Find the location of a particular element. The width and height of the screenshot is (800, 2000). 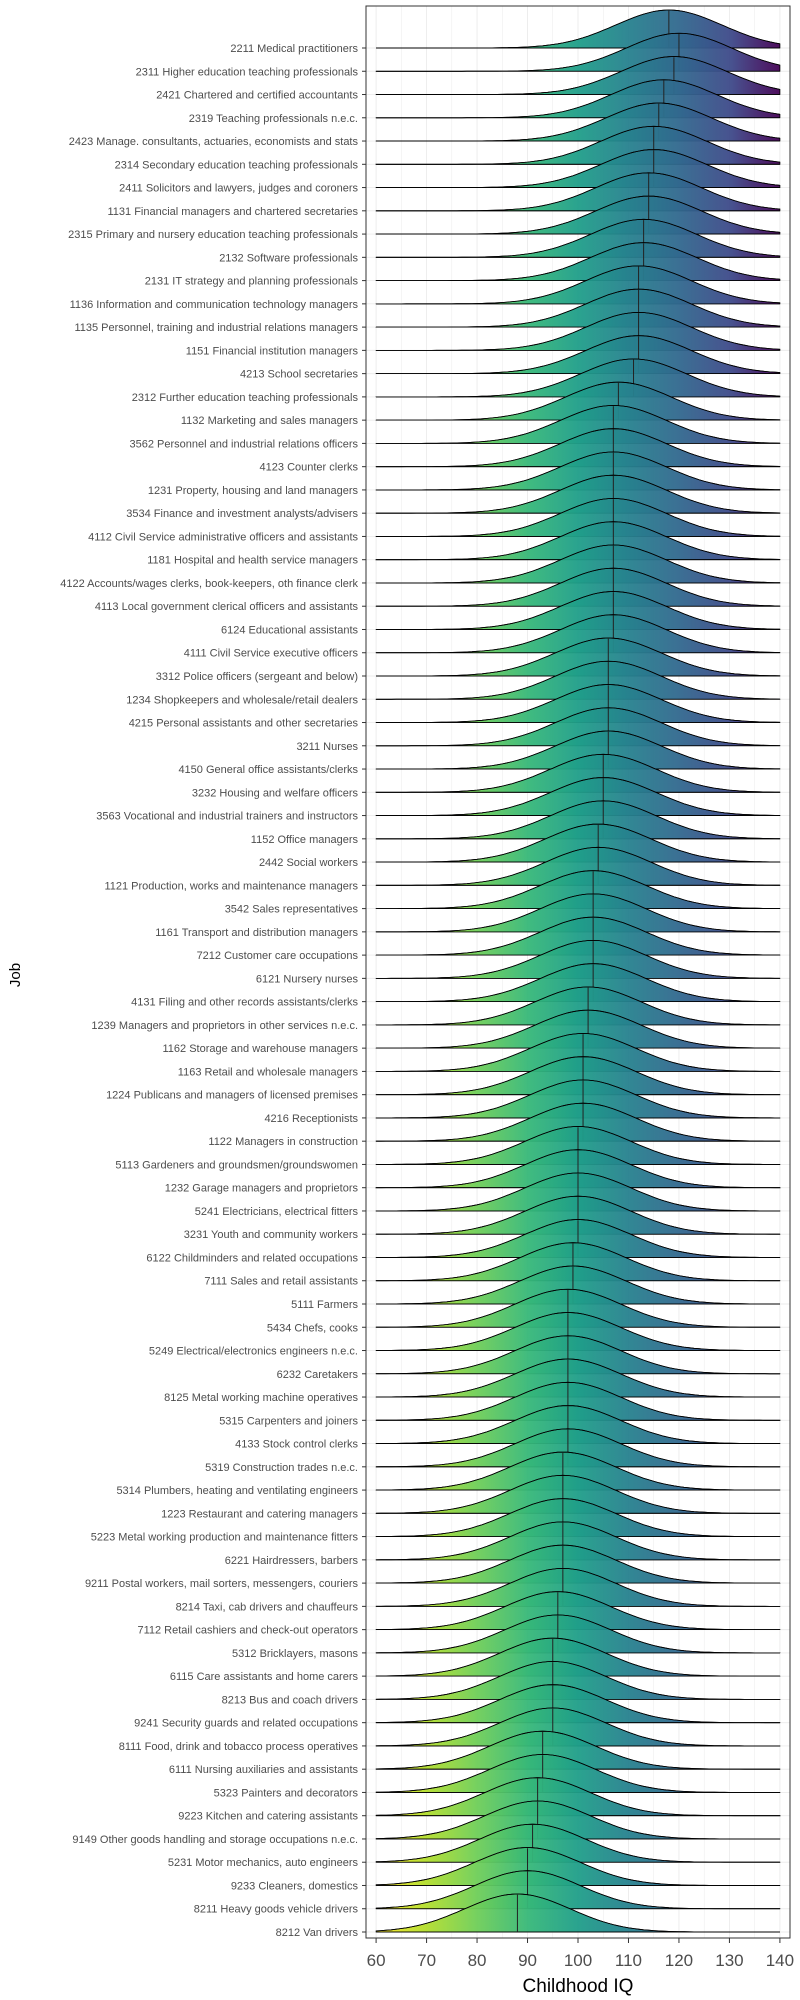

y-tick-label: 1122 Managers in construction is located at coordinates (283, 1142).